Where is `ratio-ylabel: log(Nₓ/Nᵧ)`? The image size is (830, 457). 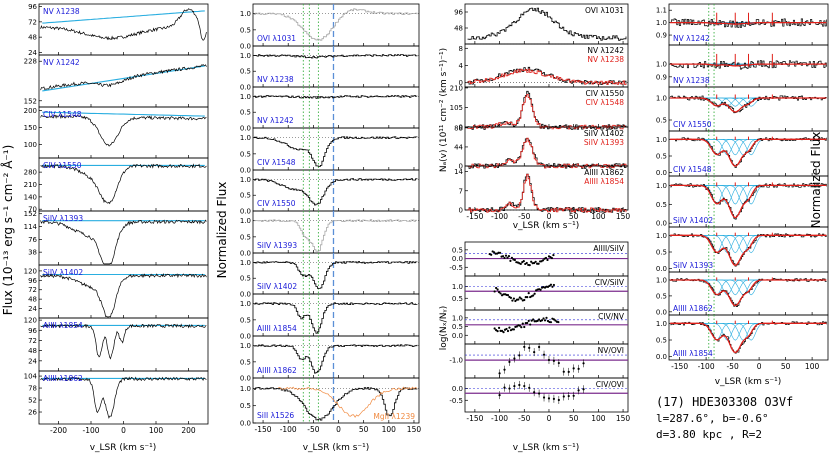 ratio-ylabel: log(Nₓ/Nᵧ) is located at coordinates (444, 328).